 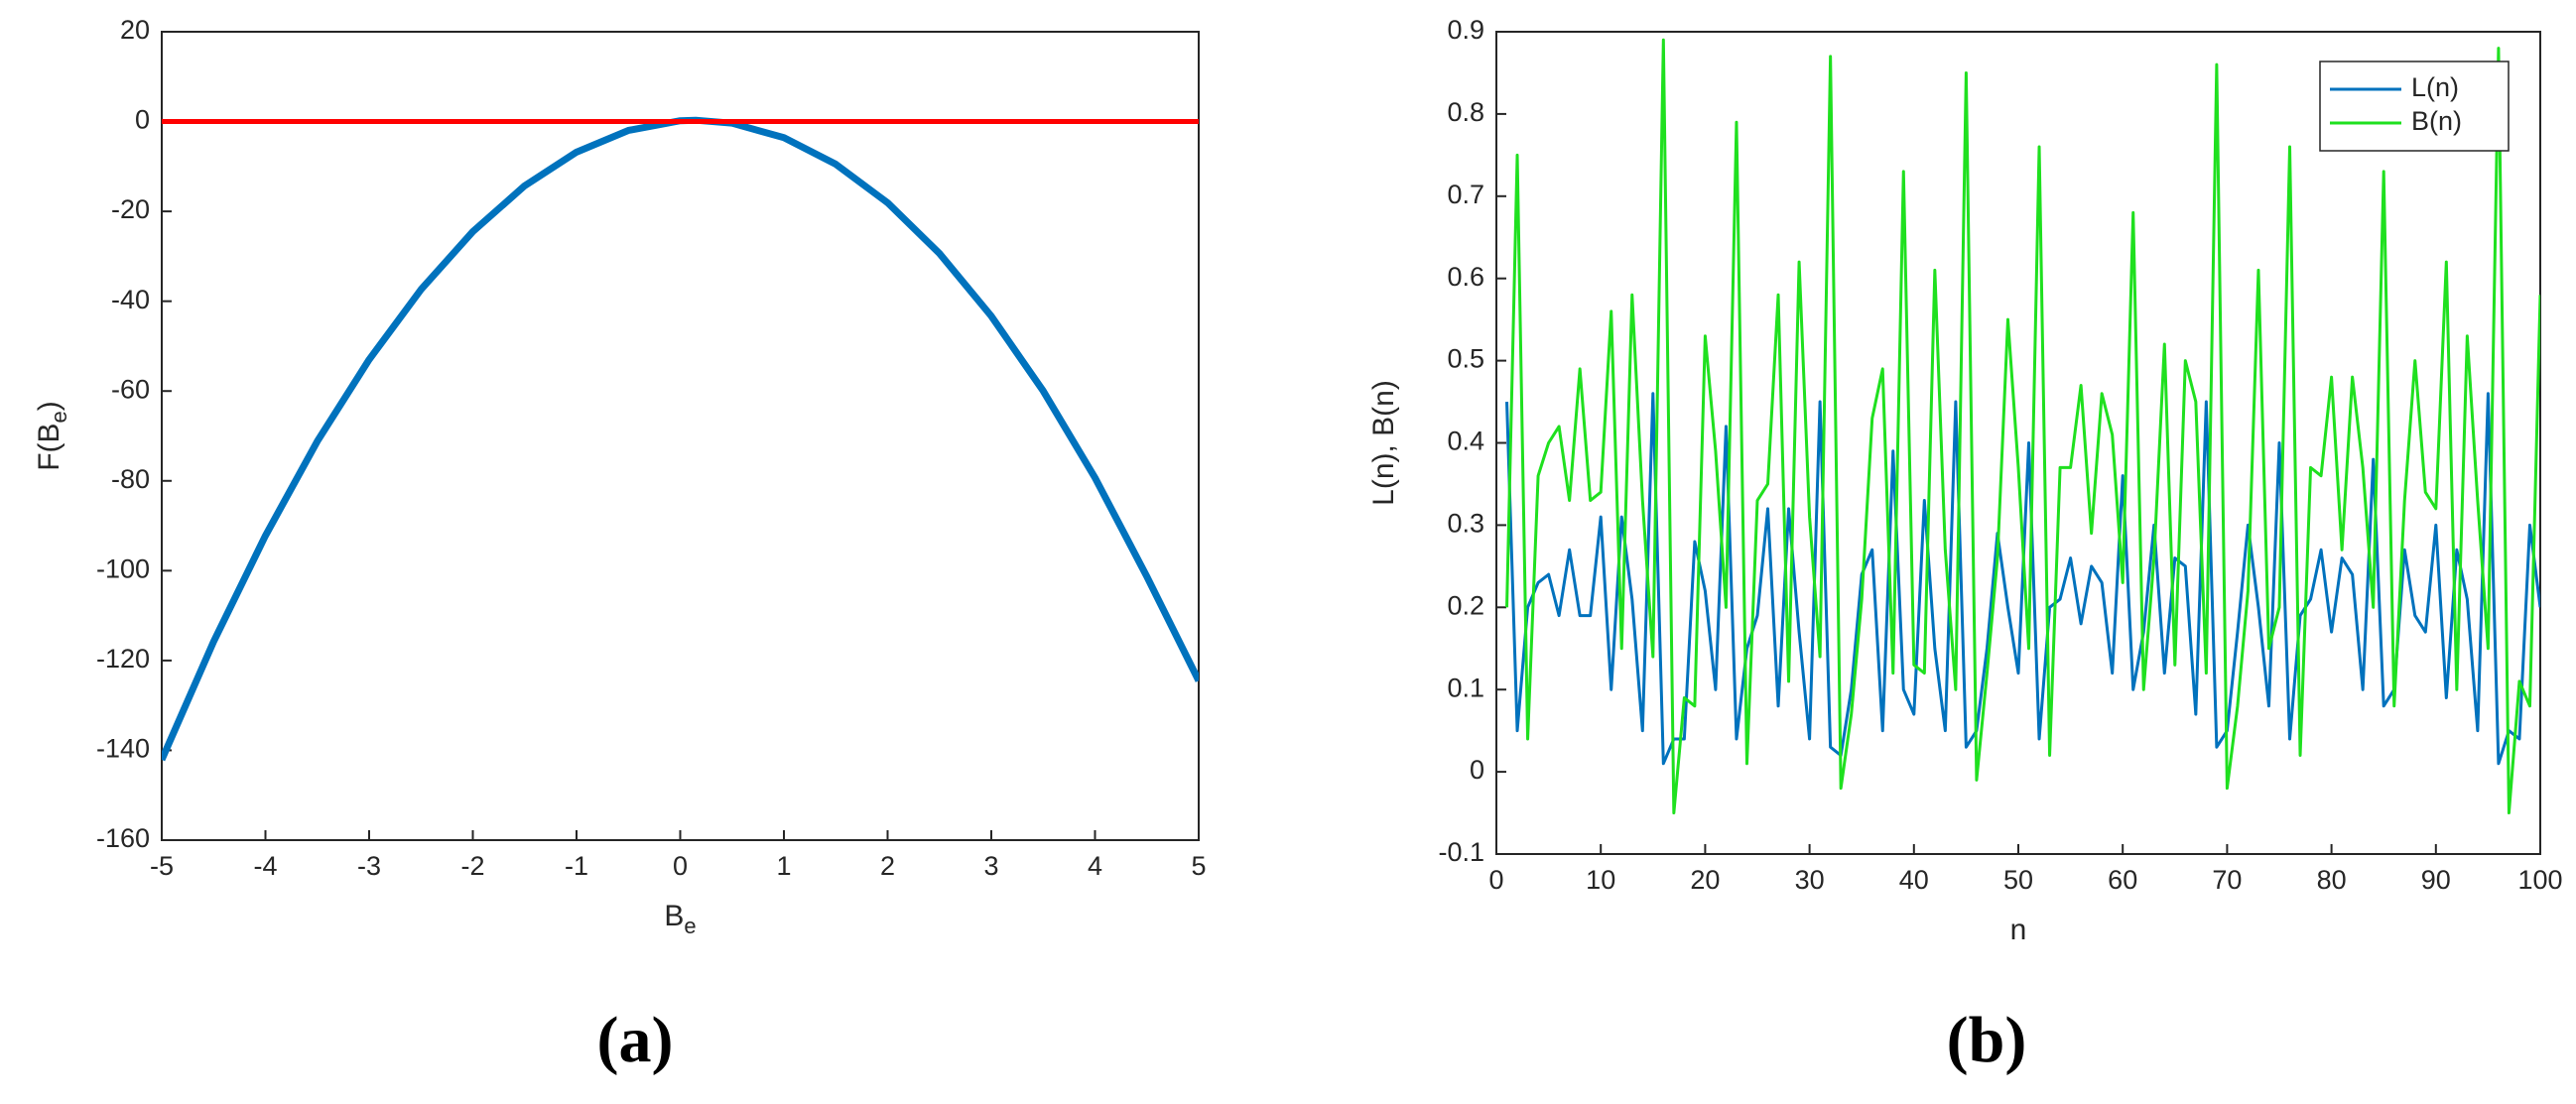 I want to click on x-axis-label-text: B, so click(x=674, y=916).